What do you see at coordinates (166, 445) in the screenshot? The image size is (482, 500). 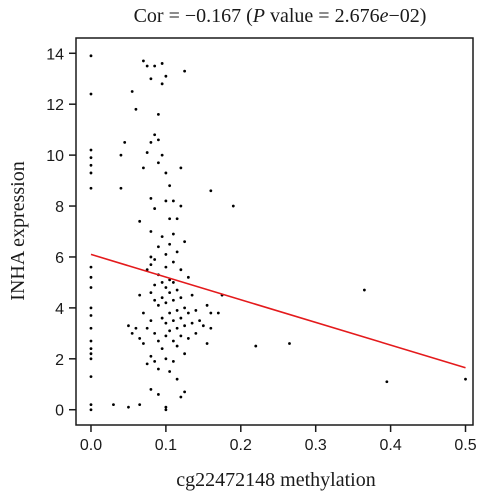 I see `x-tick-label: 0.1` at bounding box center [166, 445].